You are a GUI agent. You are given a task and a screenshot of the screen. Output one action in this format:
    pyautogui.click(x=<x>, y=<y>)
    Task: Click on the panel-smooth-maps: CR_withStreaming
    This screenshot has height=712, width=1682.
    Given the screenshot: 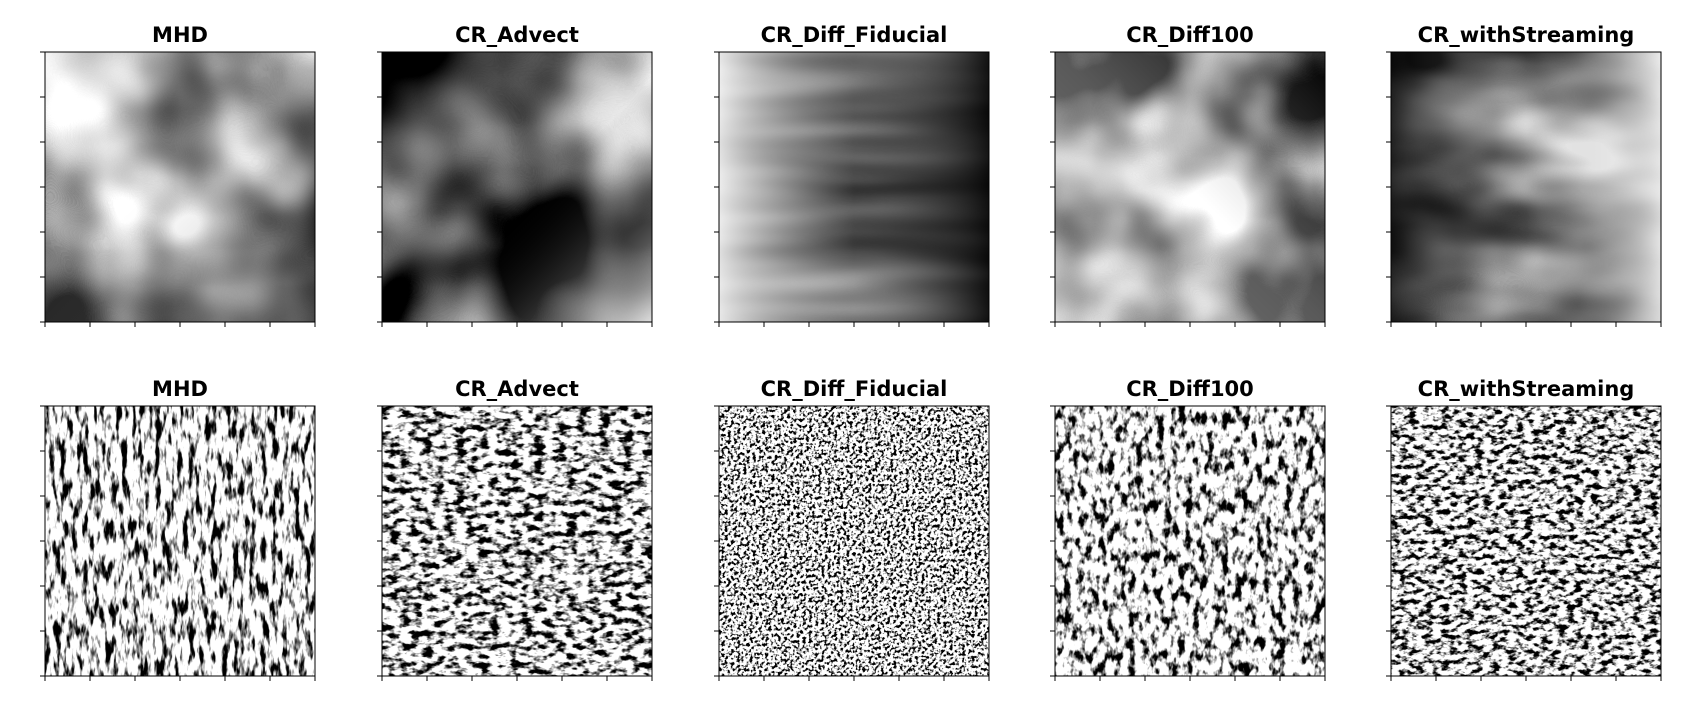 What is the action you would take?
    pyautogui.click(x=1524, y=175)
    